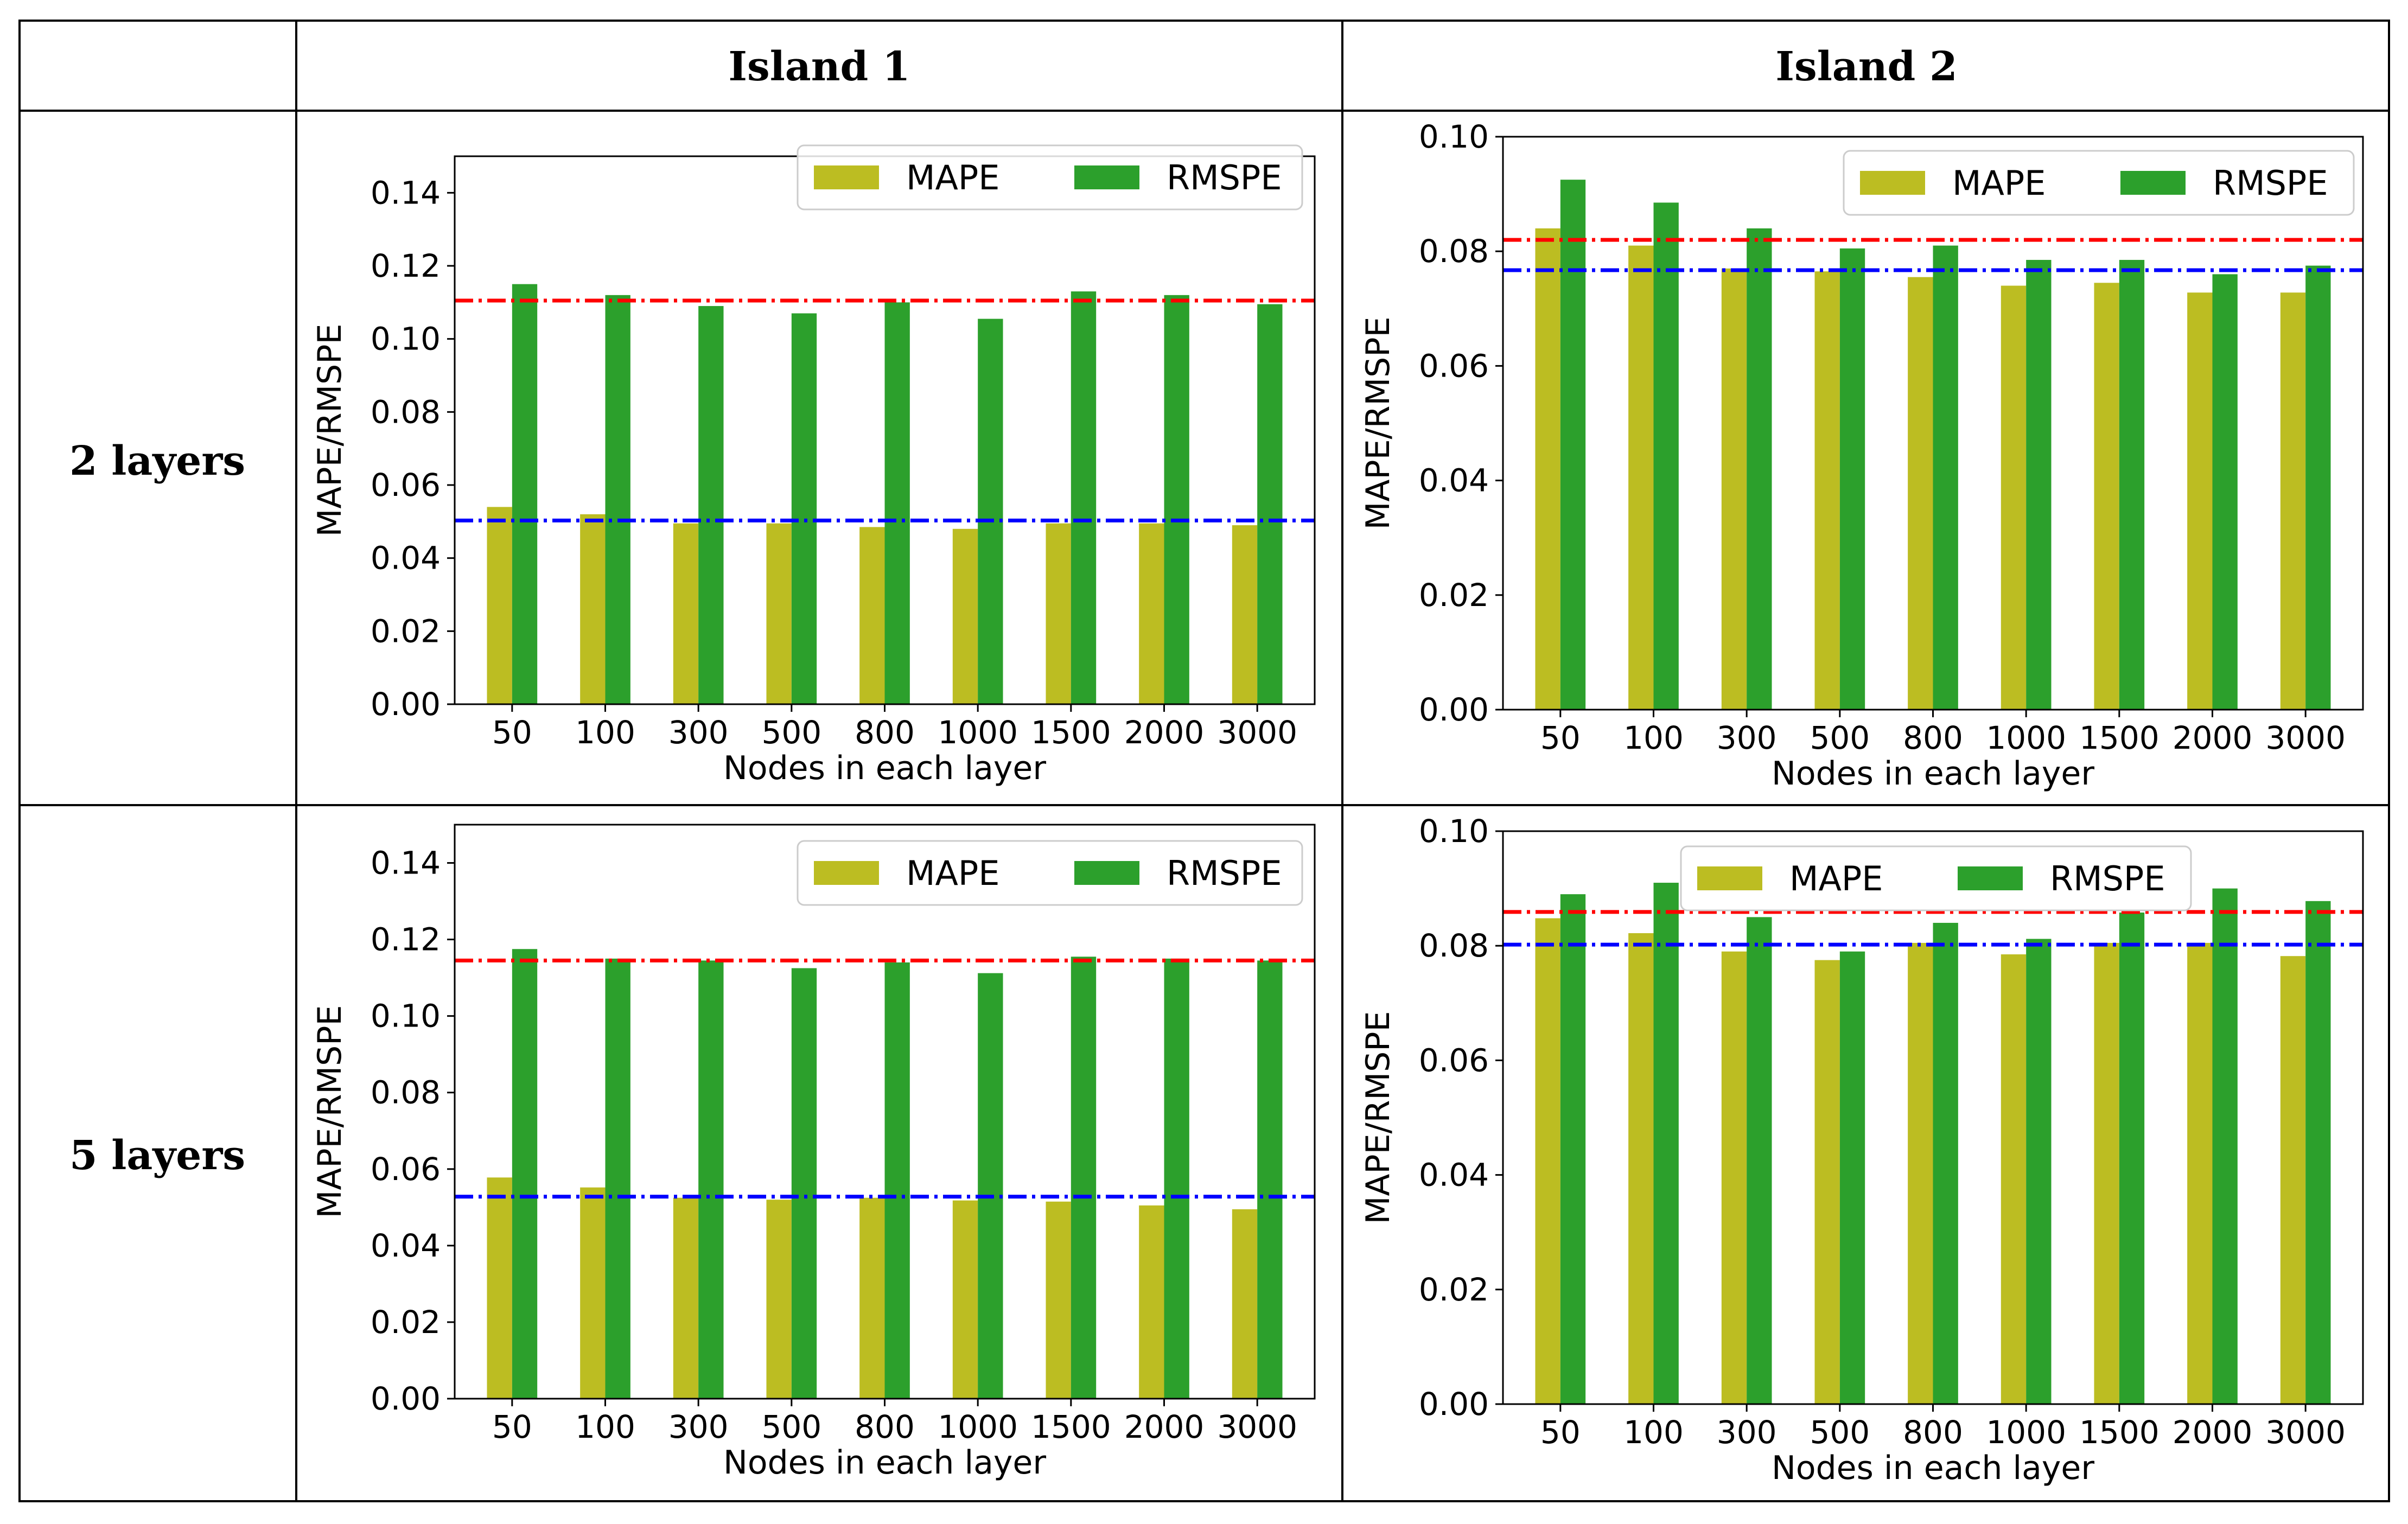  What do you see at coordinates (952, 873) in the screenshot?
I see `legend-label-mape: MAPE` at bounding box center [952, 873].